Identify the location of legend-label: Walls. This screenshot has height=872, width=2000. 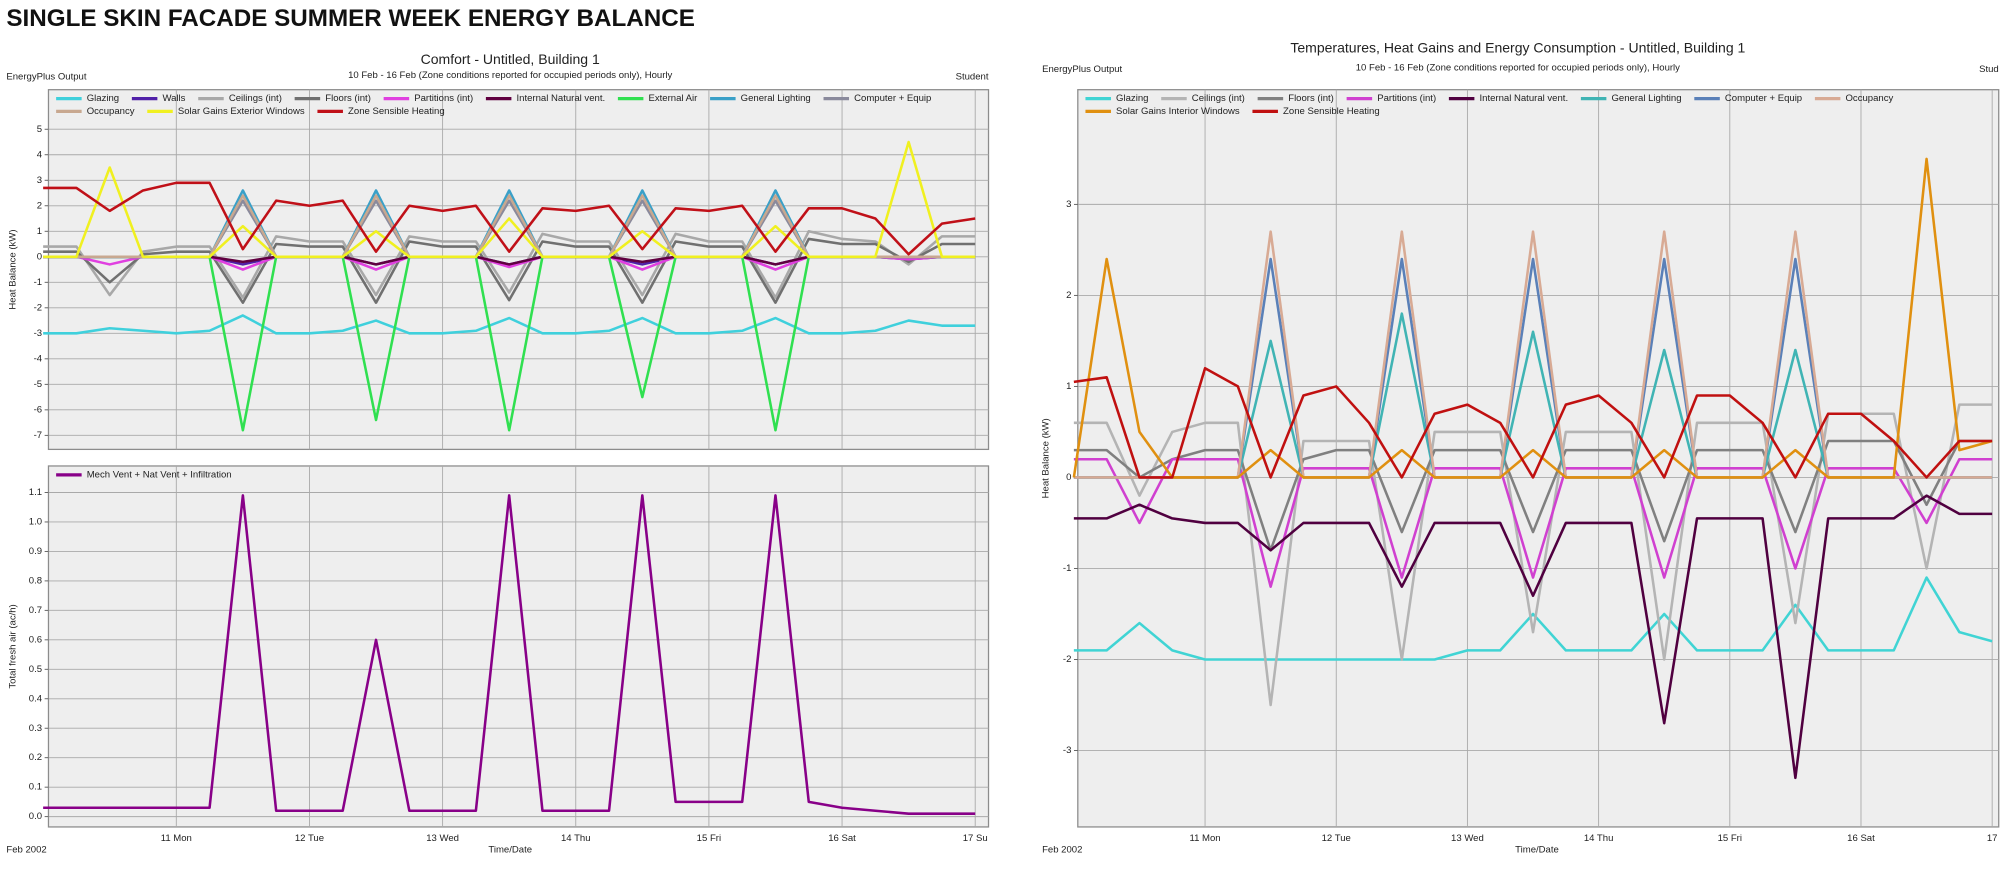
(173, 98).